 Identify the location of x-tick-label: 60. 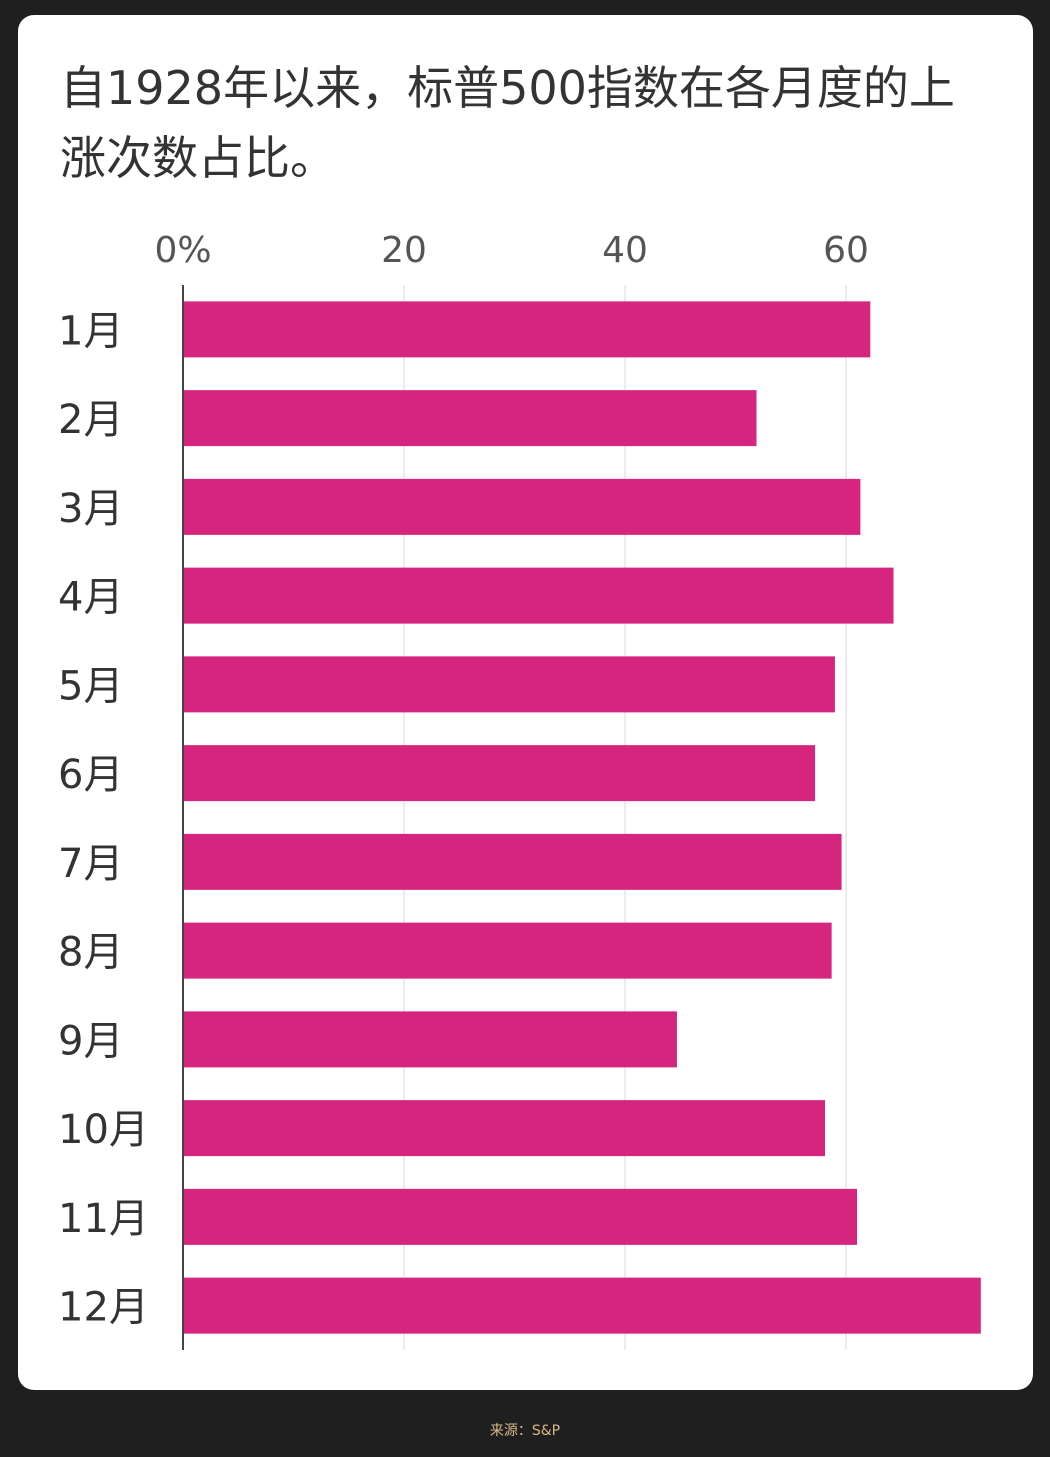
(846, 250).